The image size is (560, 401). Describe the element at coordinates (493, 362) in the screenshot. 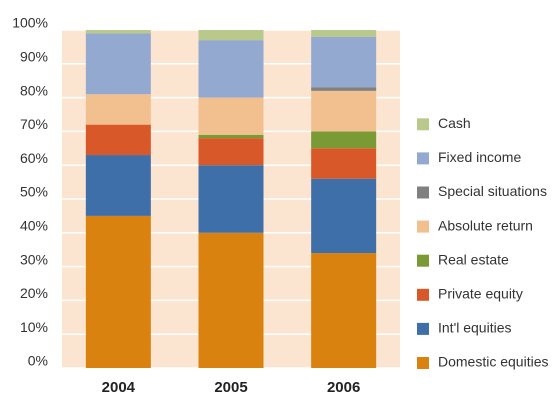

I see `legend-label: Domestic equities` at that location.